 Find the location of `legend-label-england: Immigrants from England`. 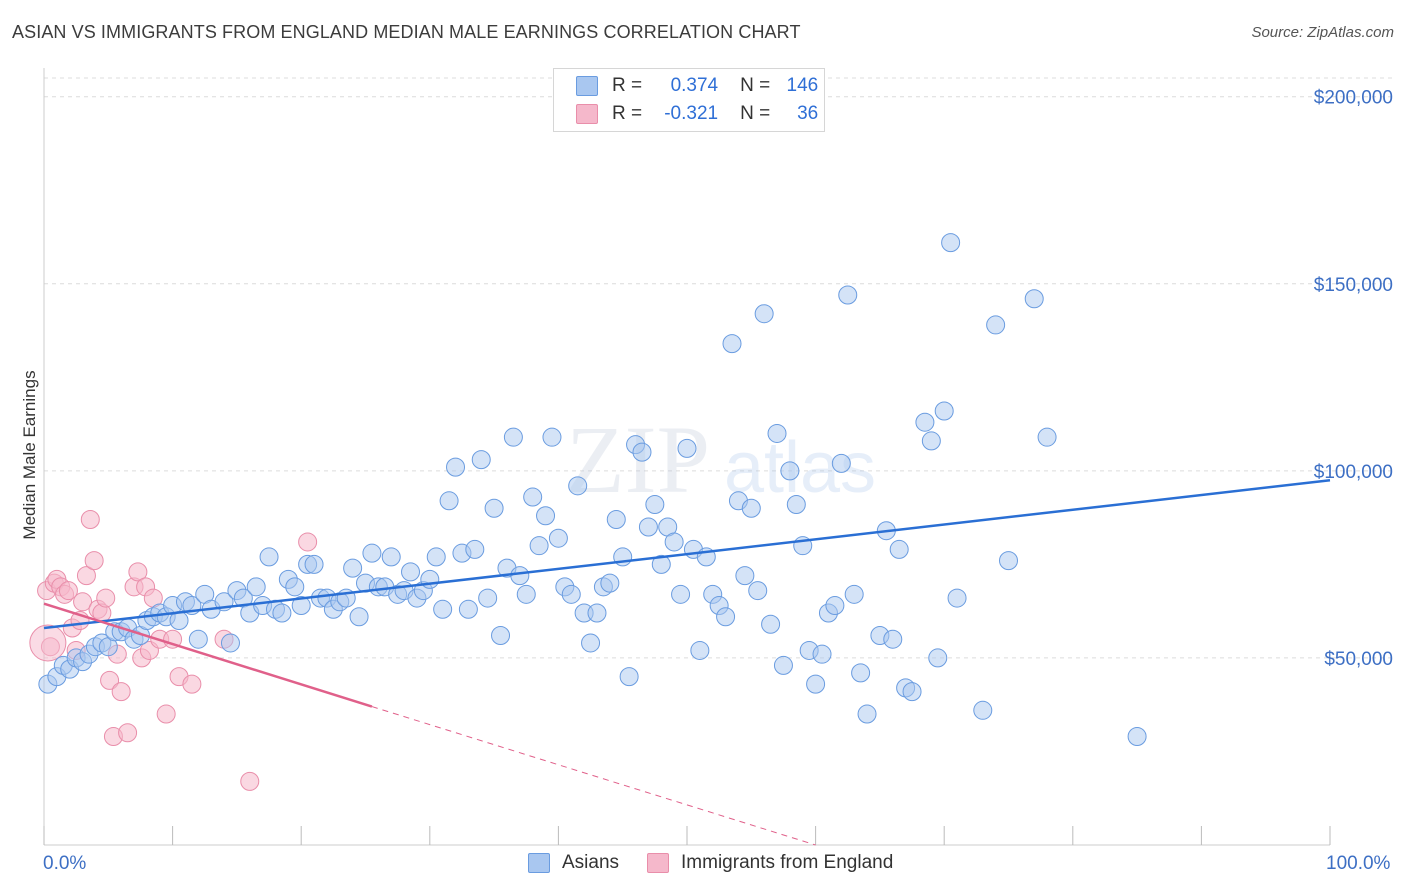

legend-label-england: Immigrants from England is located at coordinates (787, 862).